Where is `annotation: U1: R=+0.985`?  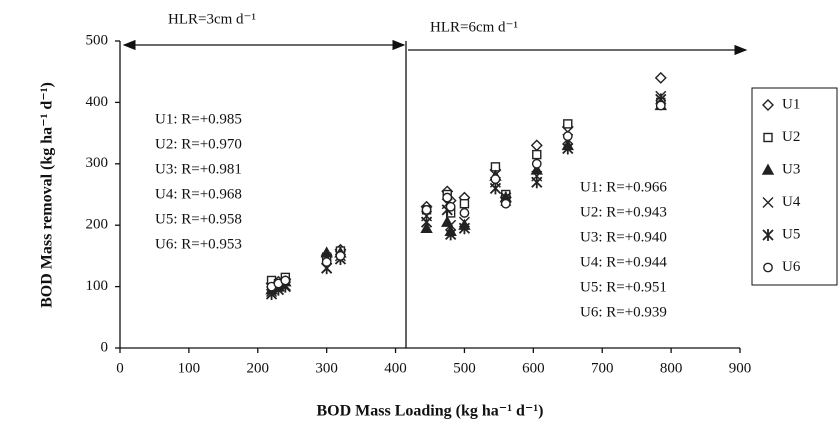 annotation: U1: R=+0.985 is located at coordinates (198, 119).